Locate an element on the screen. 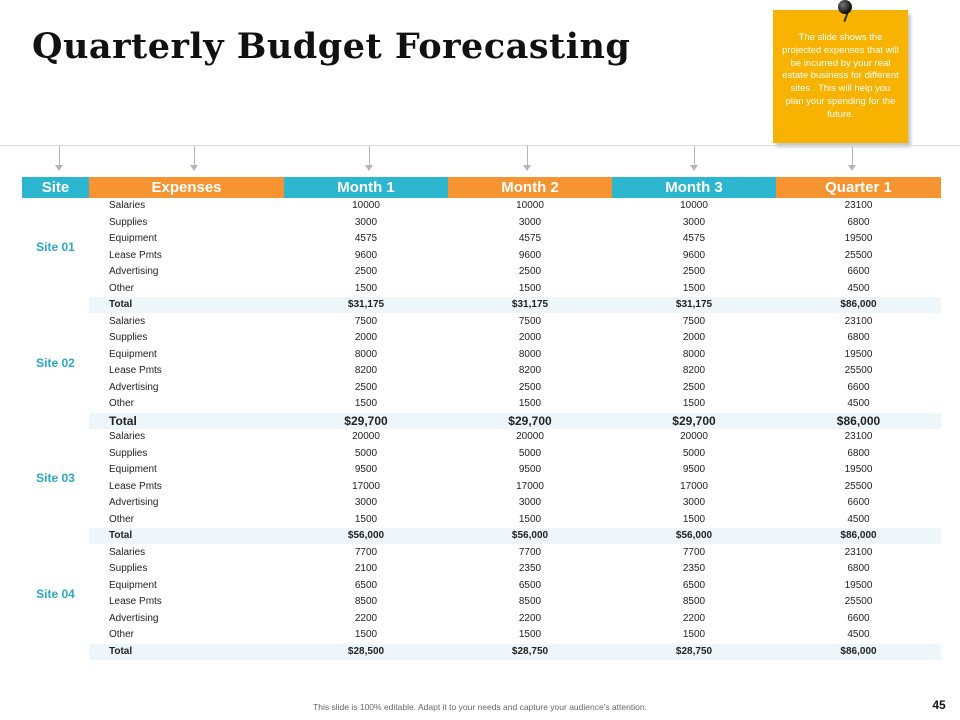 This screenshot has height=720, width=960. header-month-2: Month 2 is located at coordinates (530, 187).